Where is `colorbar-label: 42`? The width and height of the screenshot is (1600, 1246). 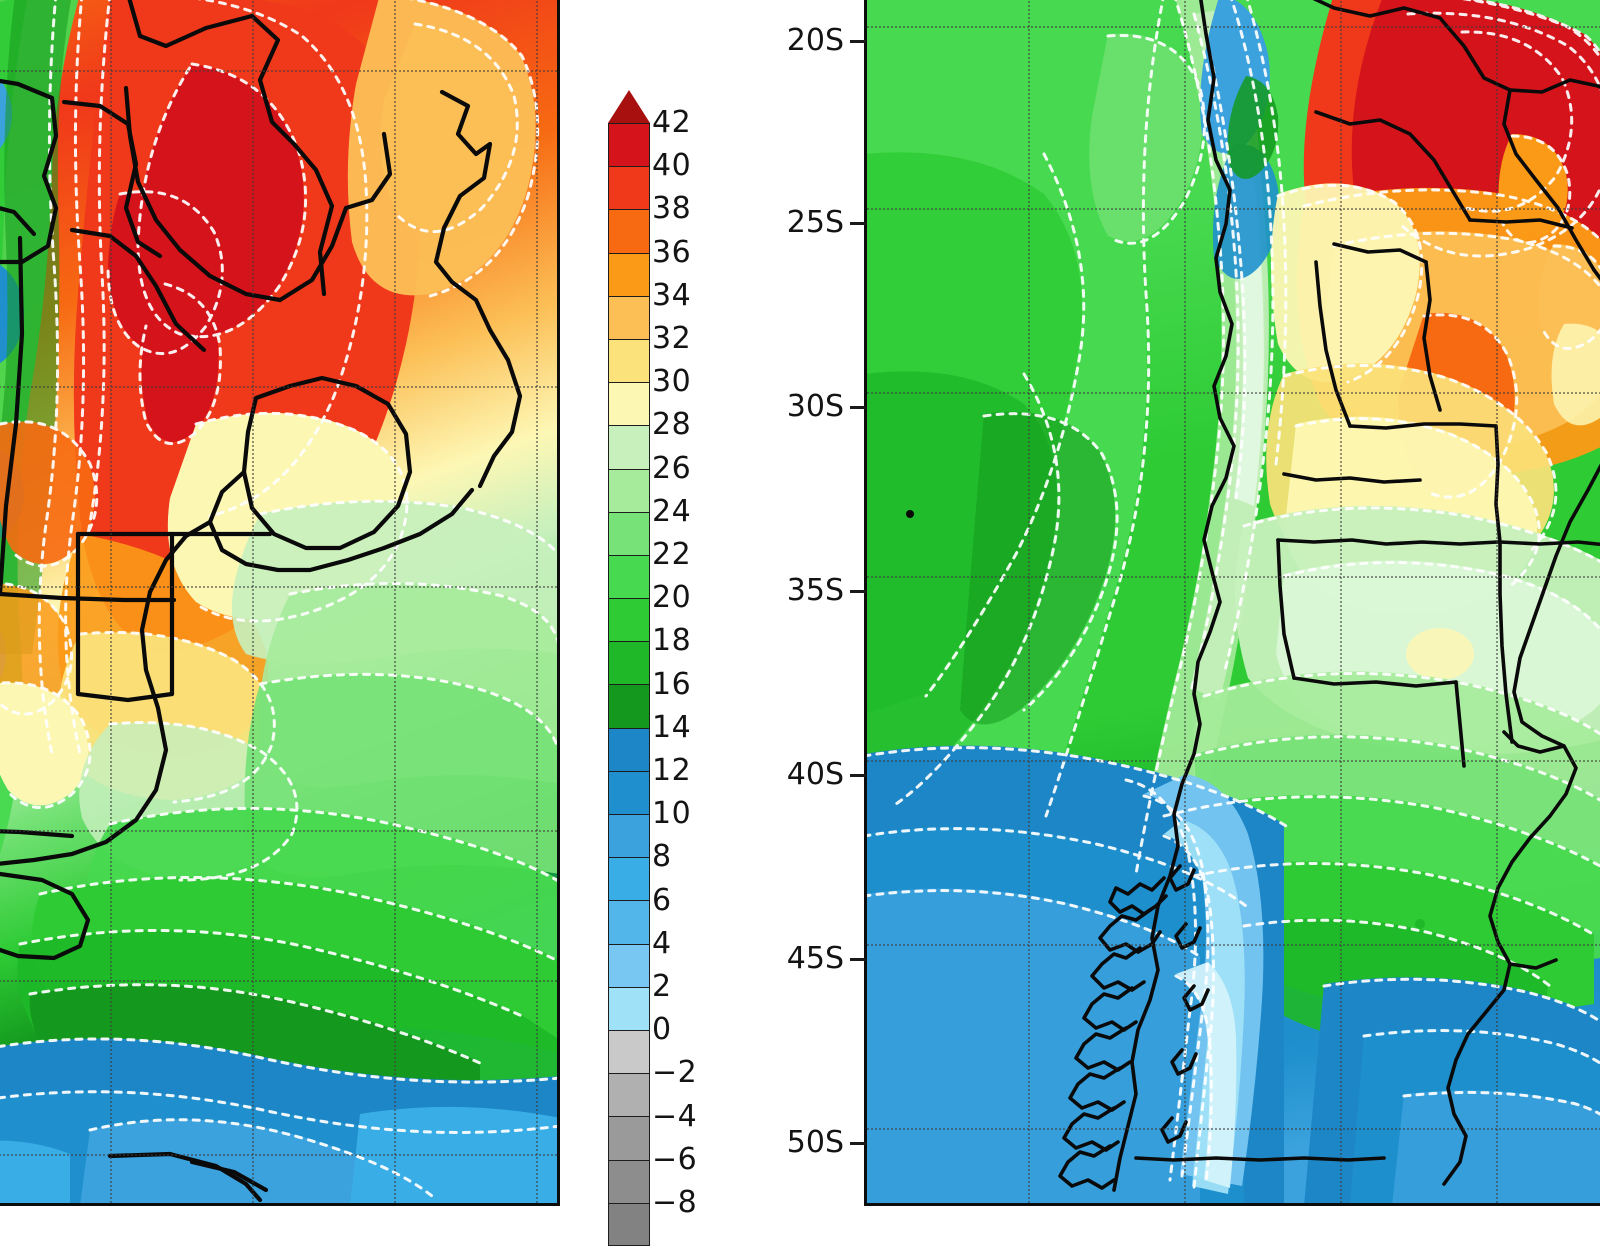
colorbar-label: 42 is located at coordinates (672, 122).